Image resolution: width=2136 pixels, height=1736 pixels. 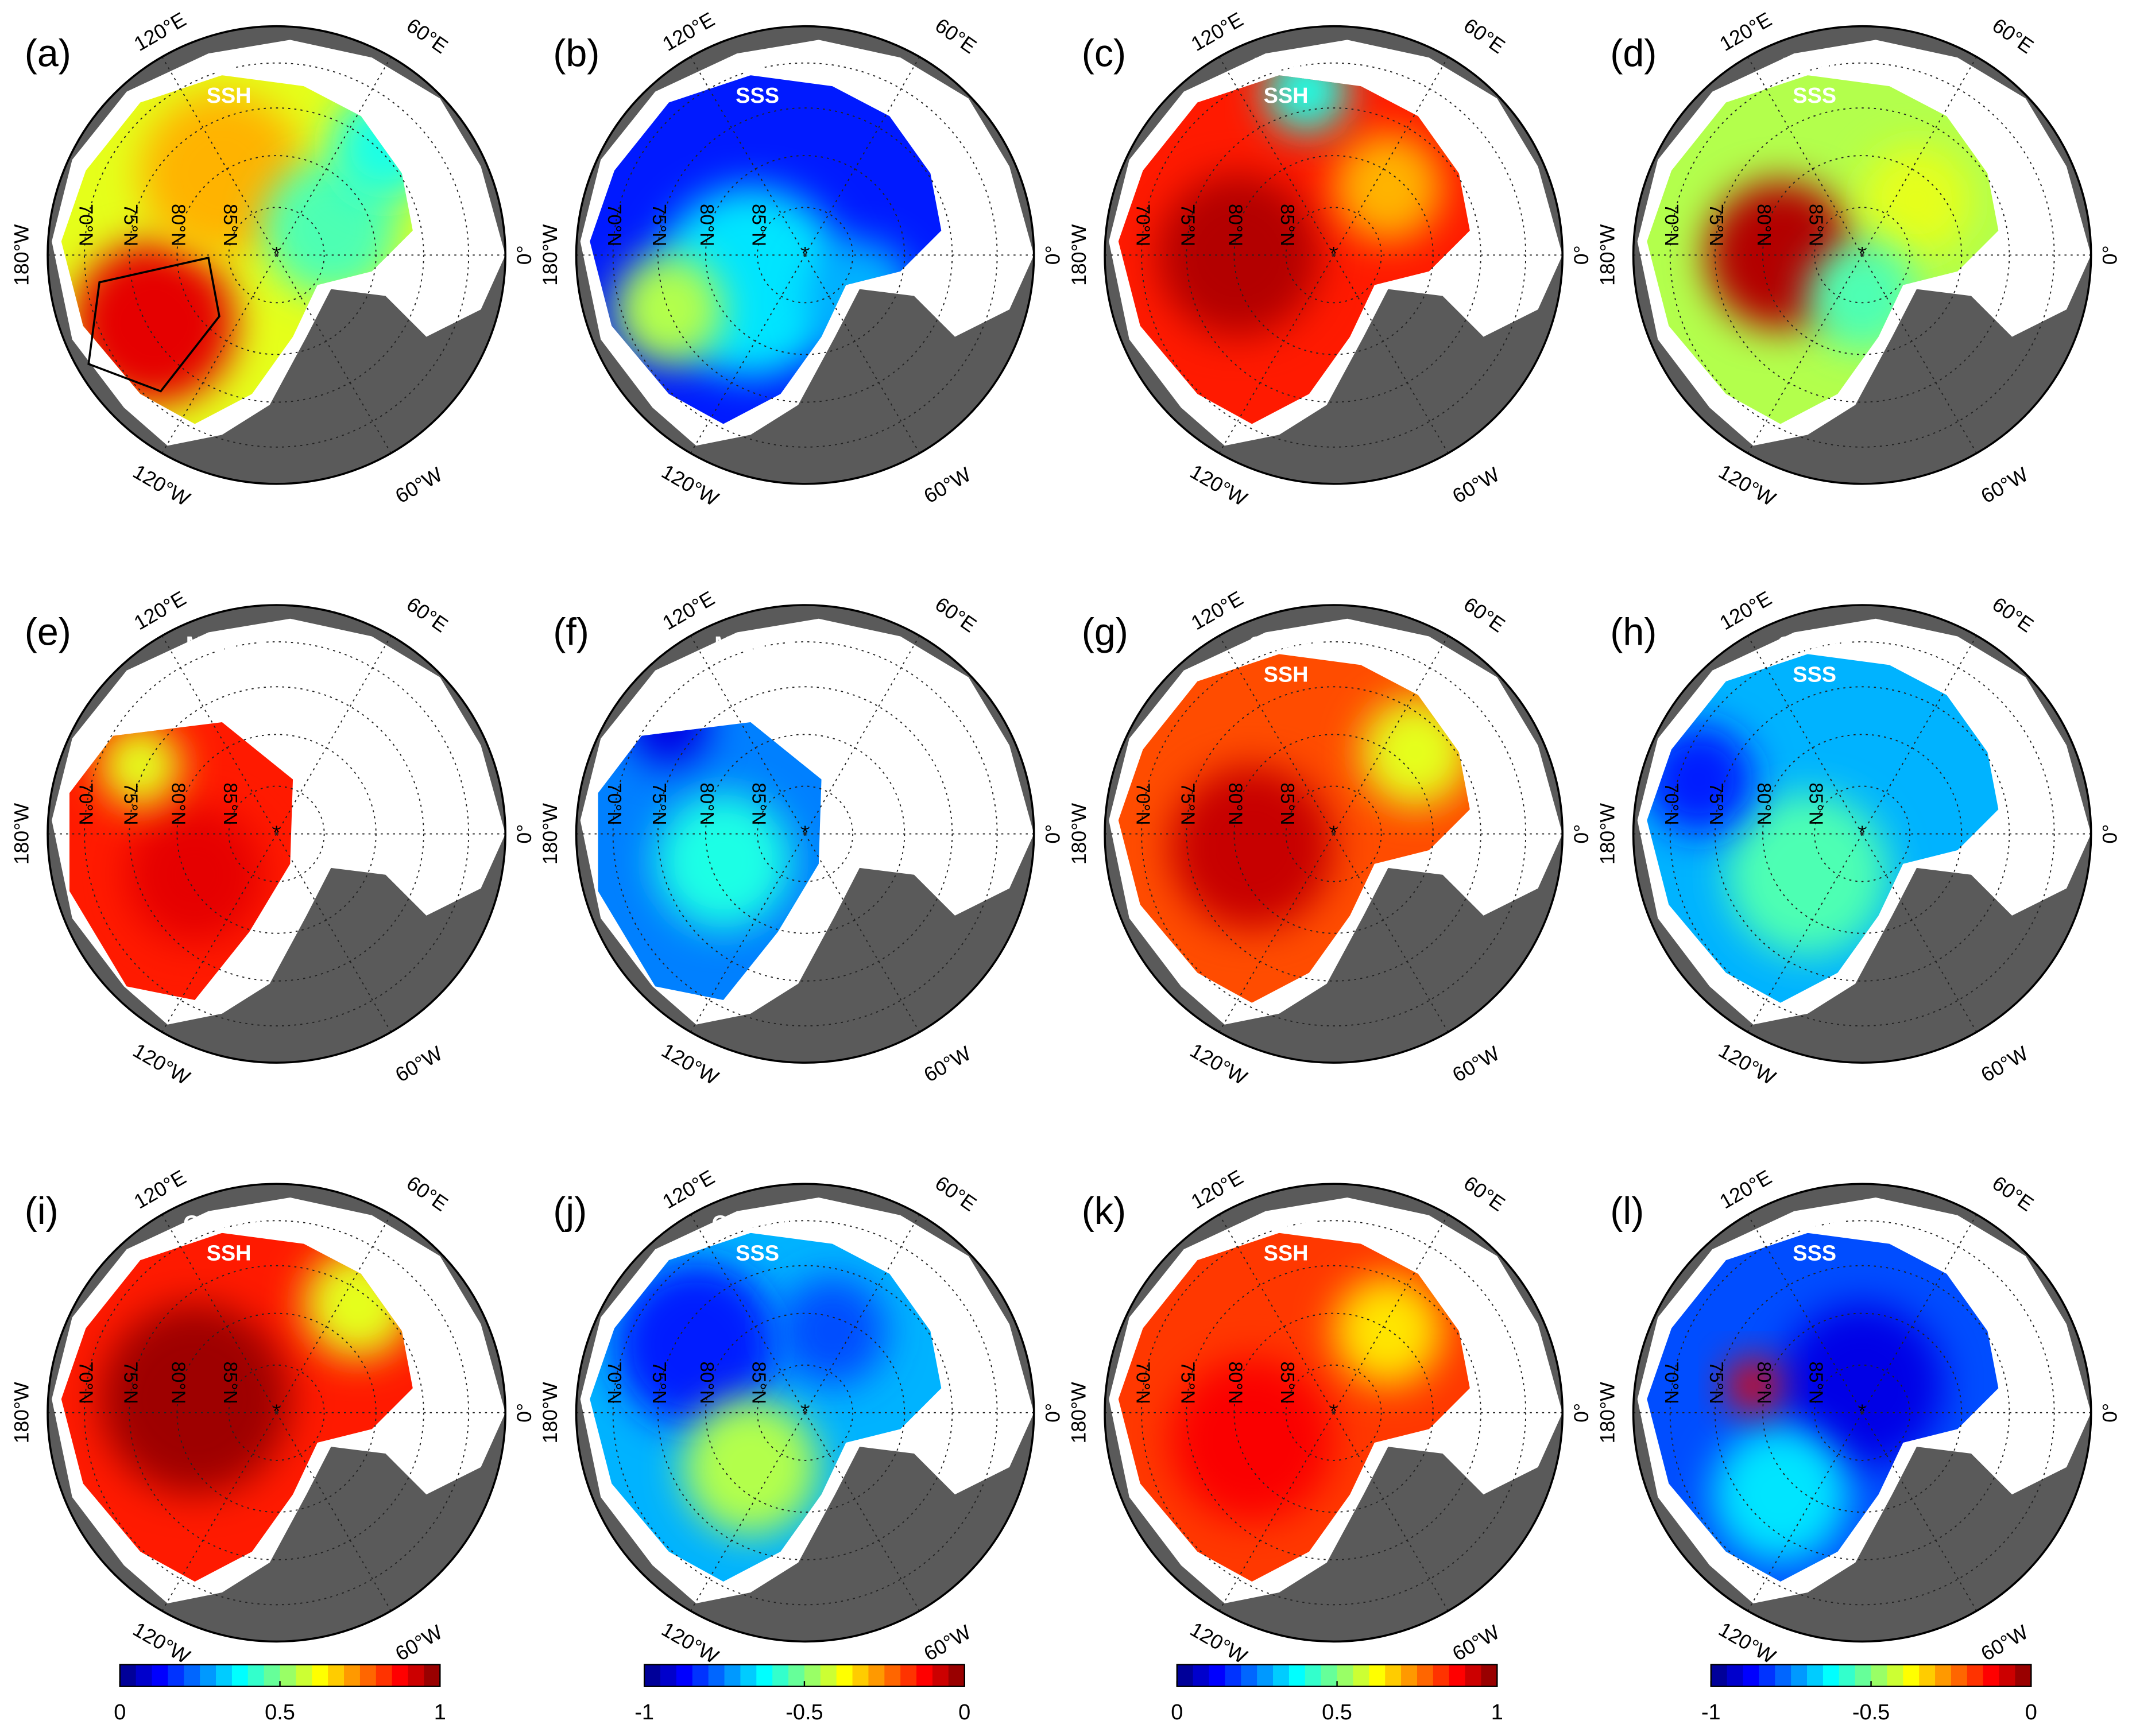 I want to click on panel-label: (c), so click(x=1104, y=53).